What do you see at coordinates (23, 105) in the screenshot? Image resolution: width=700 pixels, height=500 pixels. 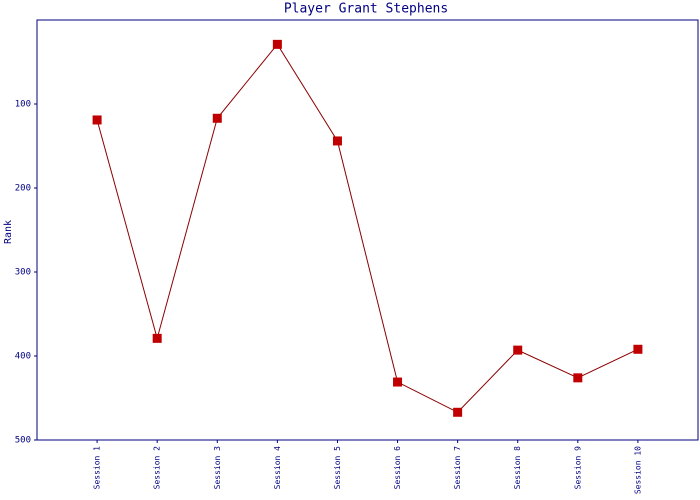 I see `y-tick-label: 100` at bounding box center [23, 105].